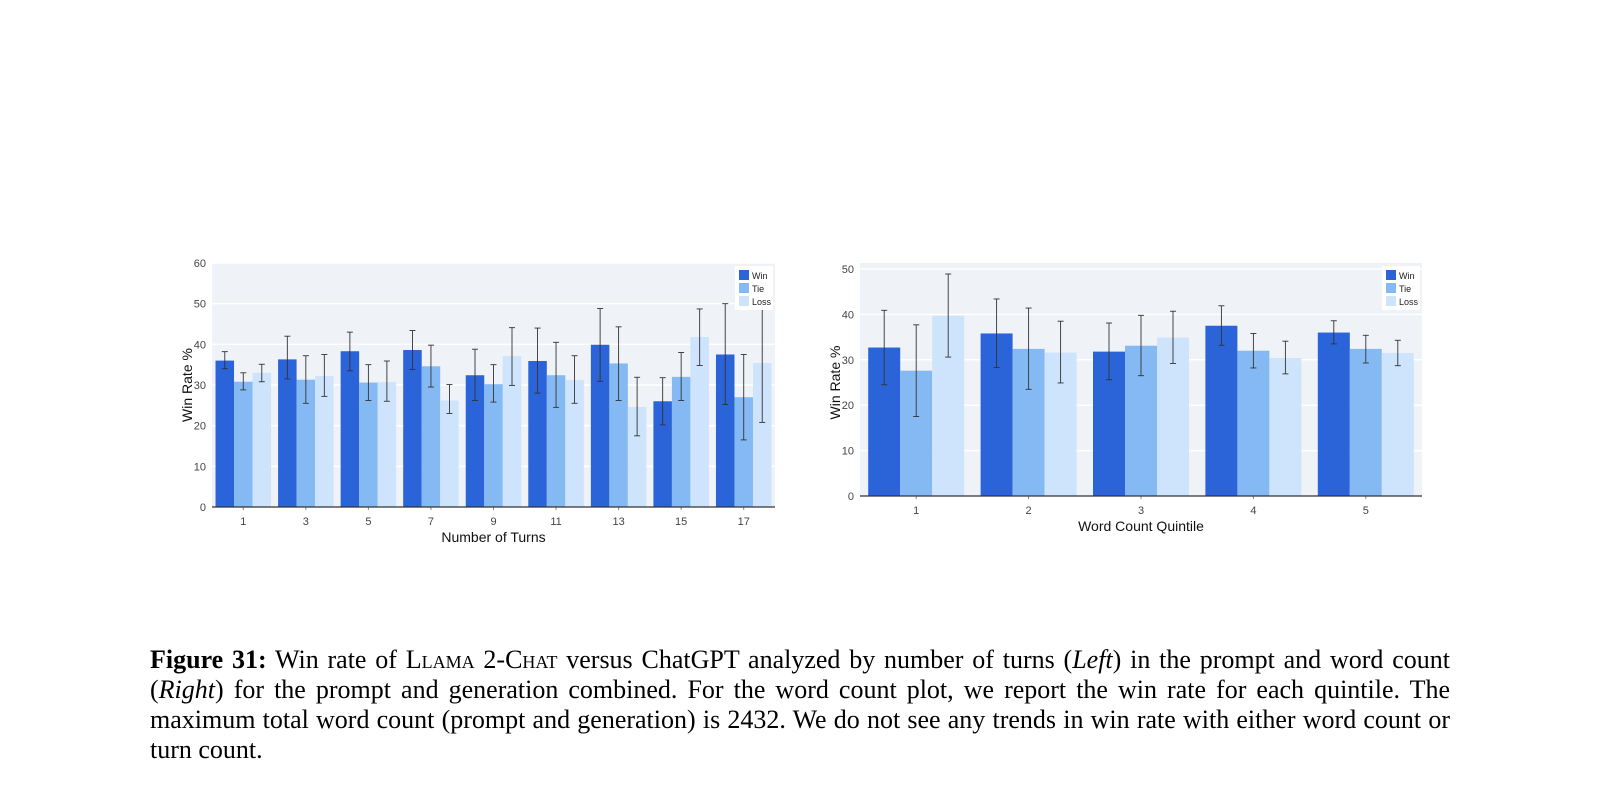 The height and width of the screenshot is (796, 1600). Describe the element at coordinates (618, 522) in the screenshot. I see `x-tick-label: 13` at that location.